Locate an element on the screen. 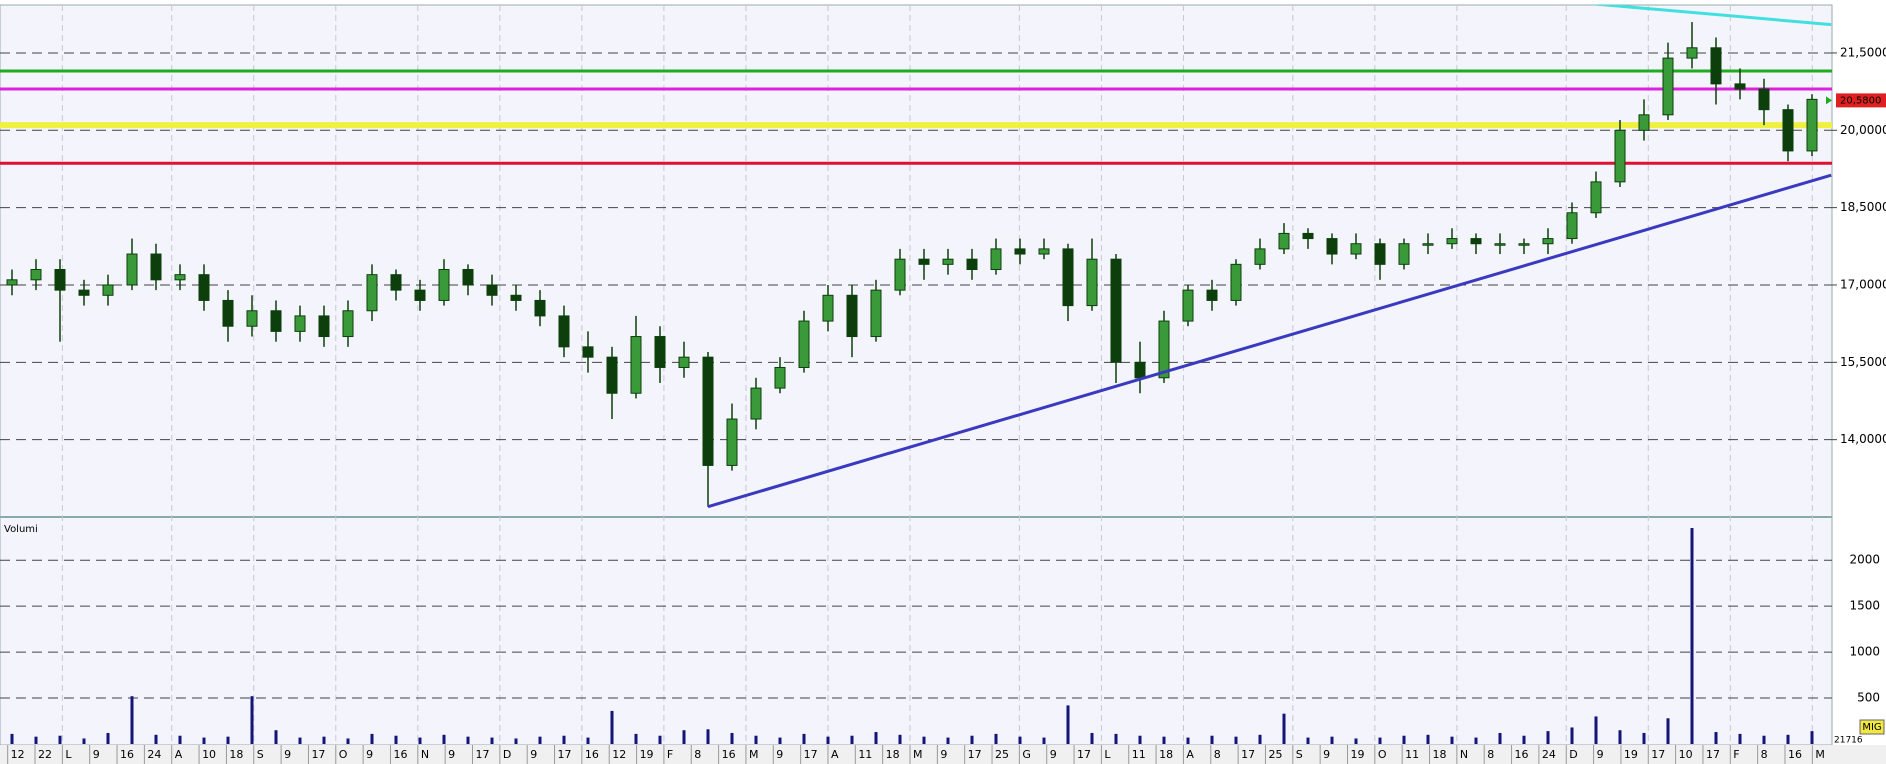 The image size is (1886, 764). x-tick-label: S is located at coordinates (260, 754).